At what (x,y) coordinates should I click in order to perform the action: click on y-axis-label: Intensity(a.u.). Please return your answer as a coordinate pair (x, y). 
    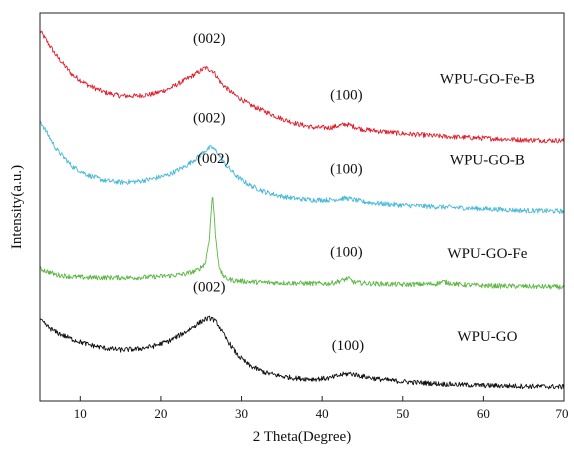
    Looking at the image, I should click on (17, 207).